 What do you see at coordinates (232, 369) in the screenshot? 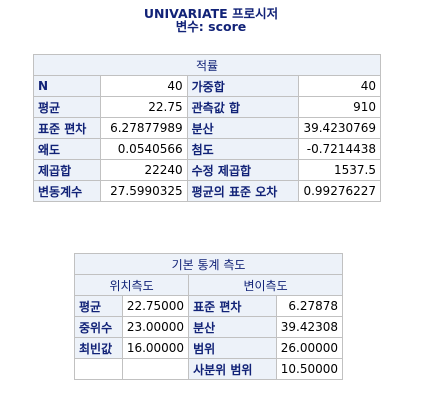
I see `stat-label: 사분위 범위` at bounding box center [232, 369].